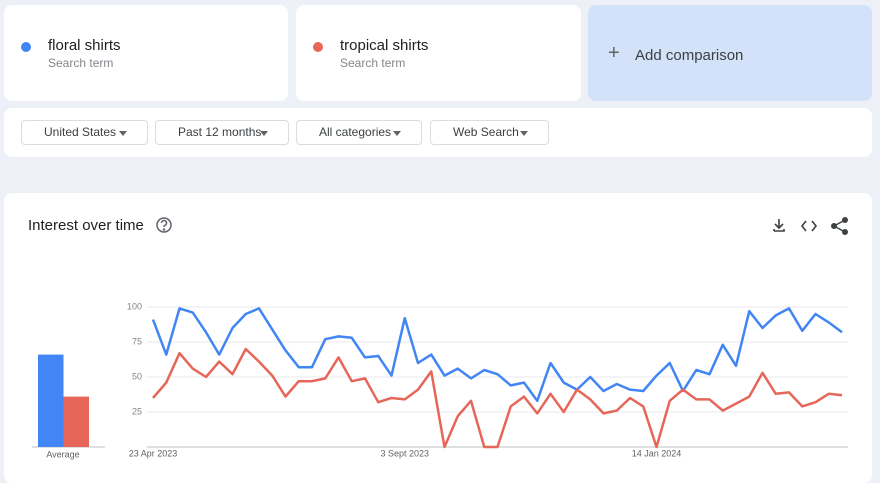 The height and width of the screenshot is (483, 880). What do you see at coordinates (779, 225) in the screenshot?
I see `download-icon` at bounding box center [779, 225].